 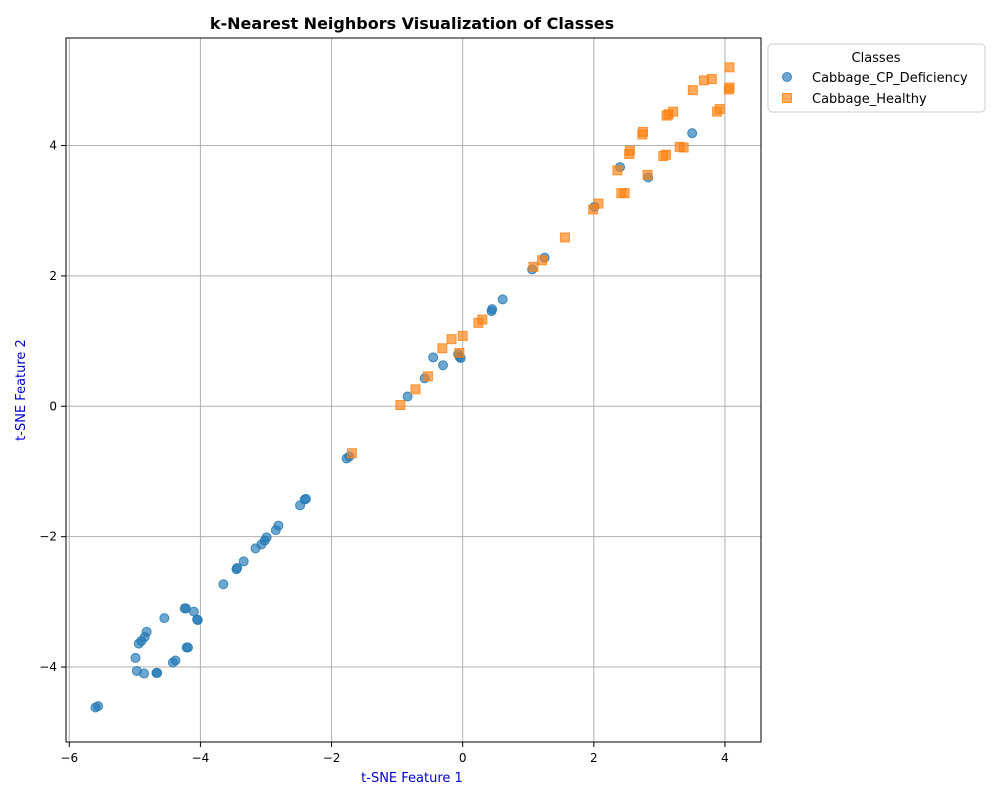 I want to click on y-tick-label: −2, so click(x=48, y=537).